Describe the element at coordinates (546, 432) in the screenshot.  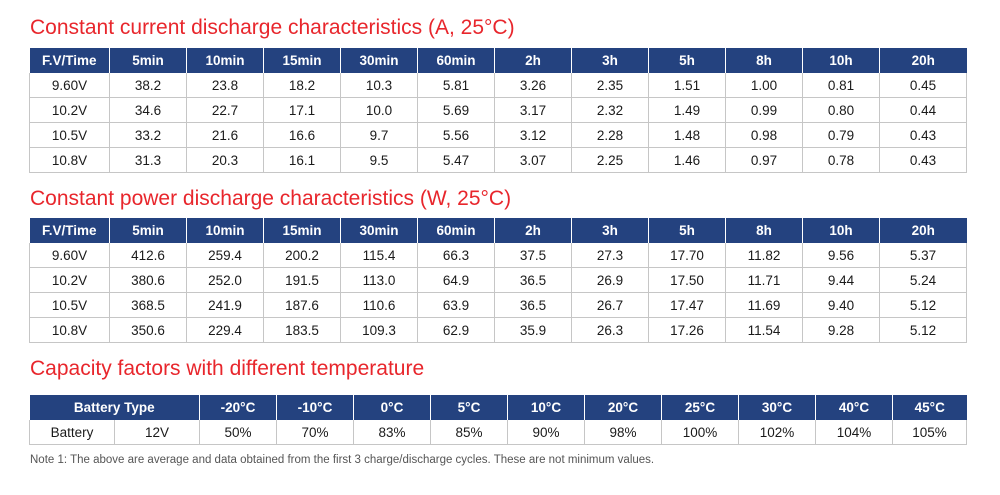
I see `table-cell: 90%` at that location.